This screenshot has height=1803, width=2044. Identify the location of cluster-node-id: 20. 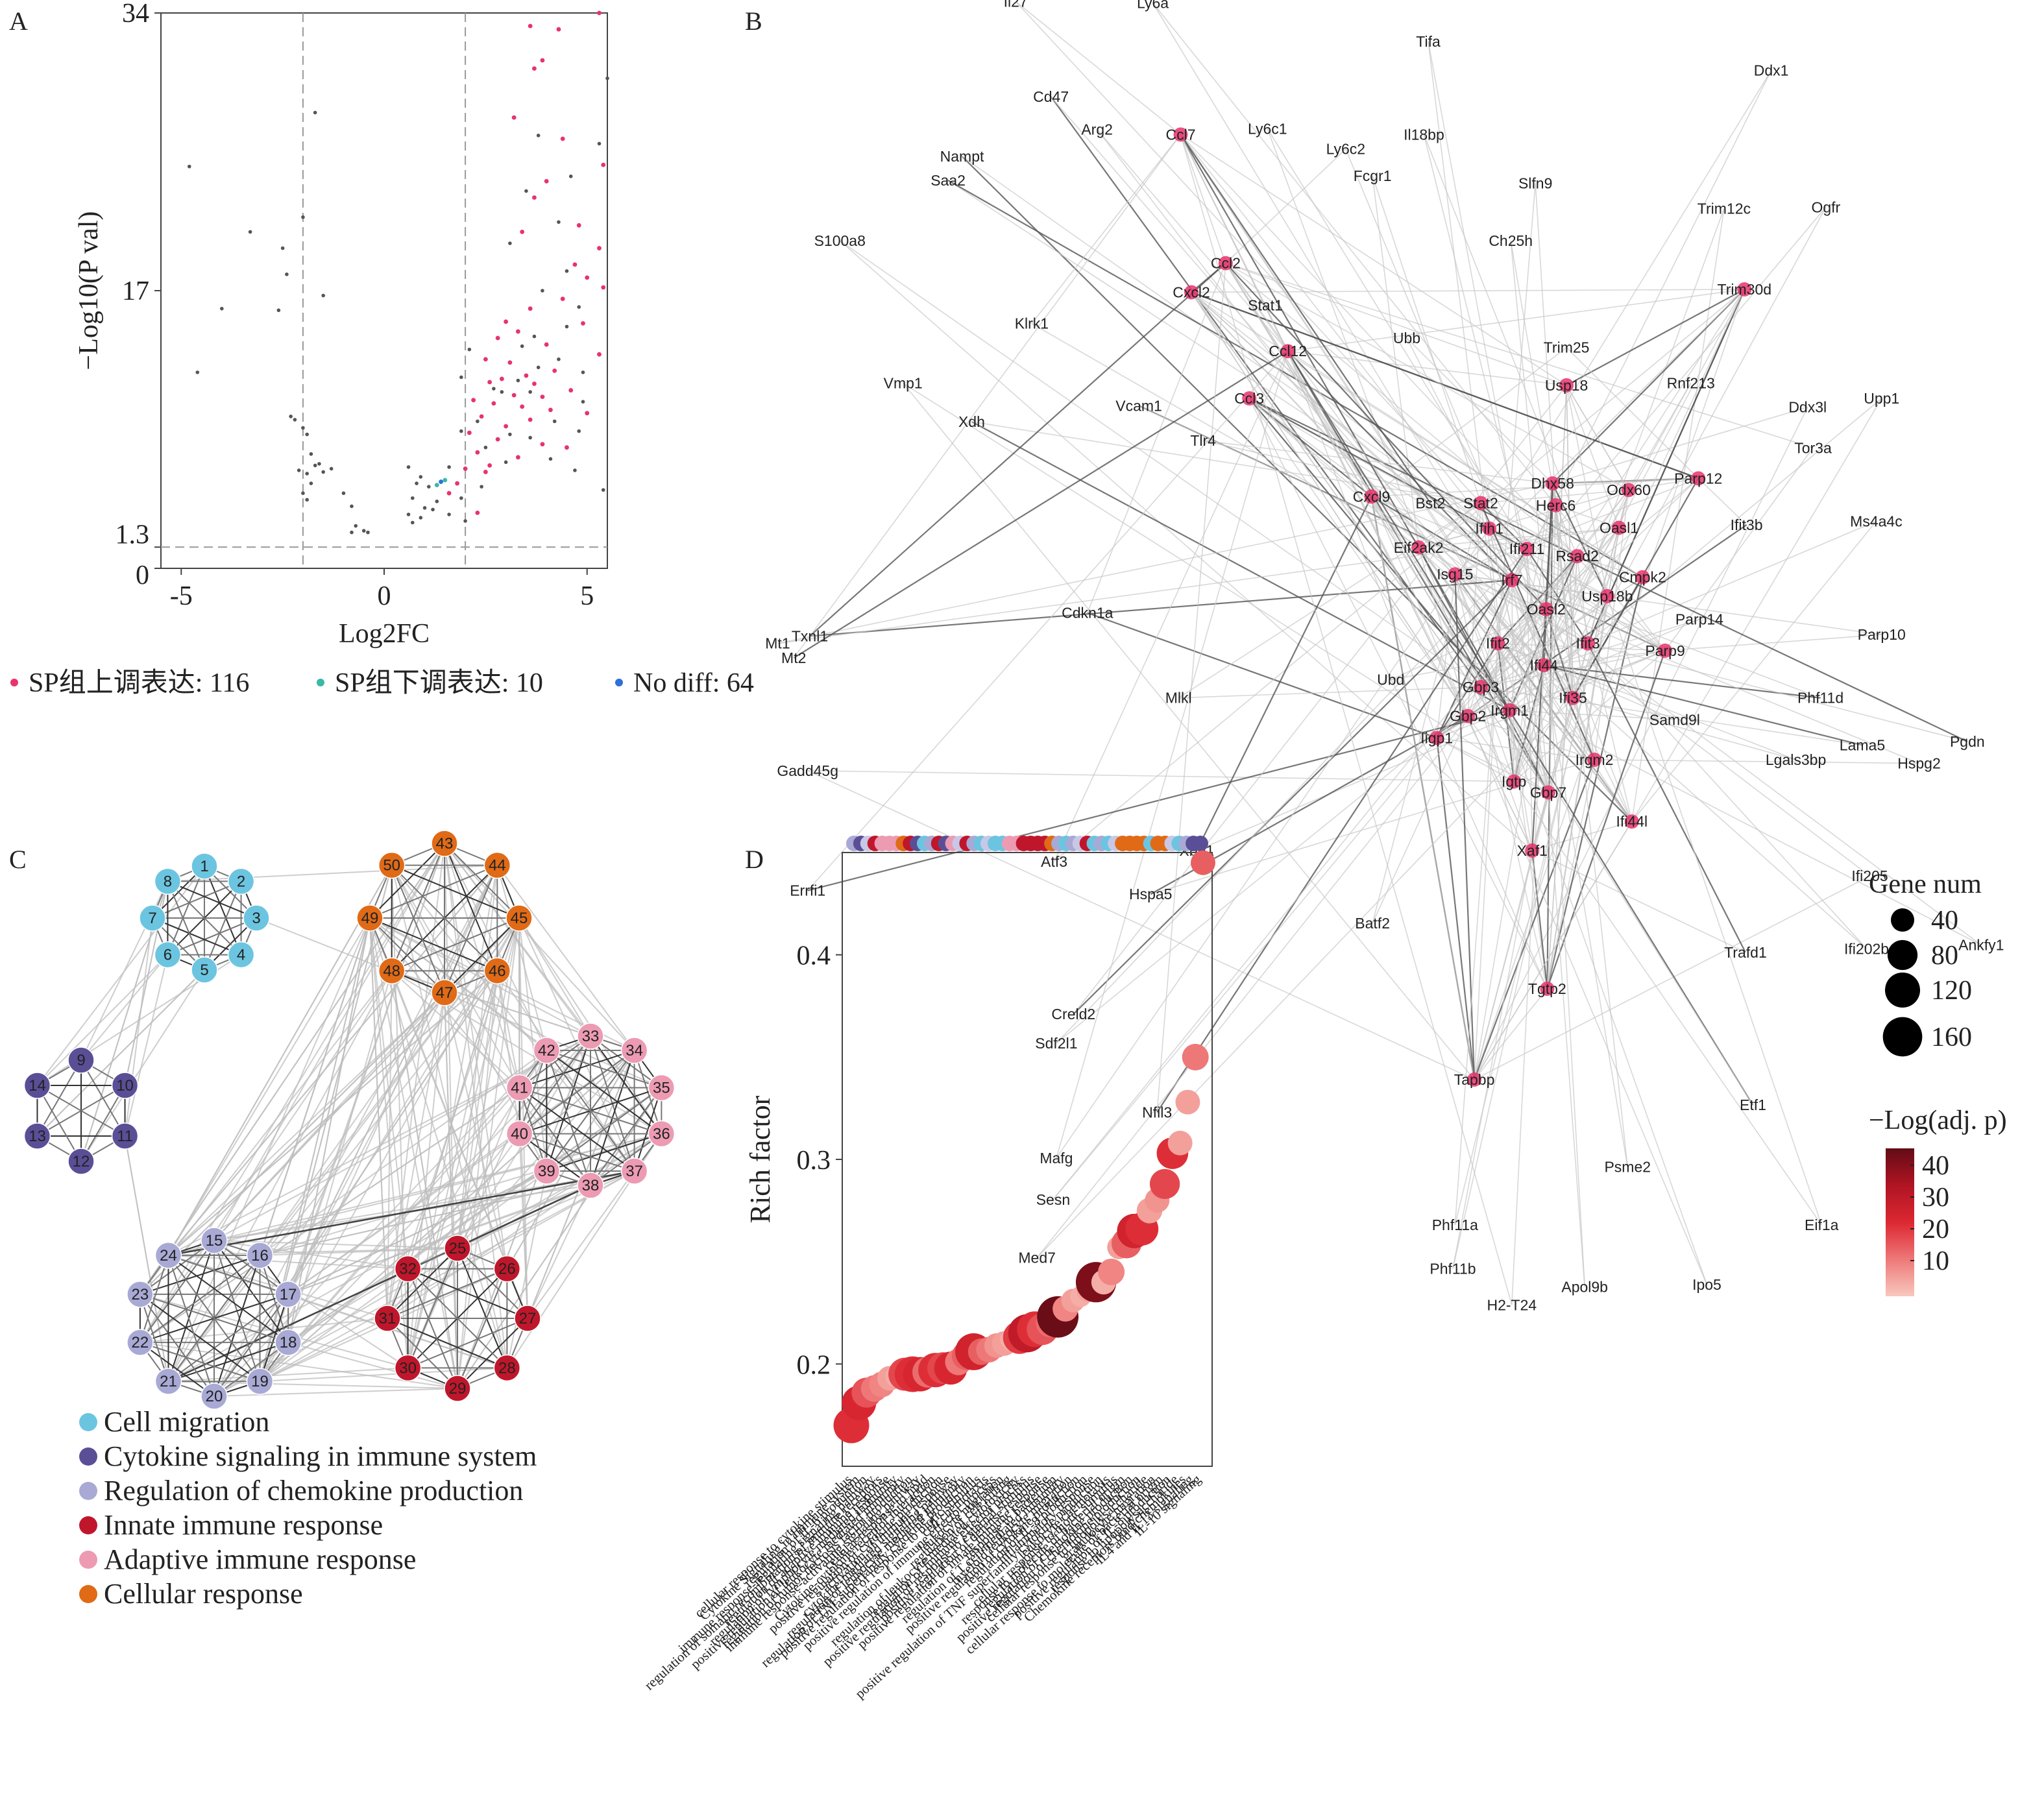
(214, 1396).